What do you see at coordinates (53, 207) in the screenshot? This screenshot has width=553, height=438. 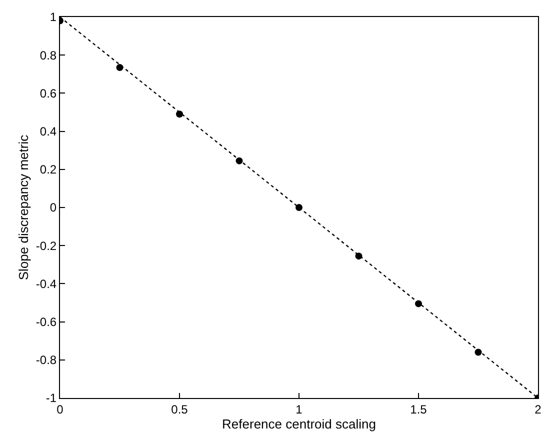 I see `y-tick-label: 0` at bounding box center [53, 207].